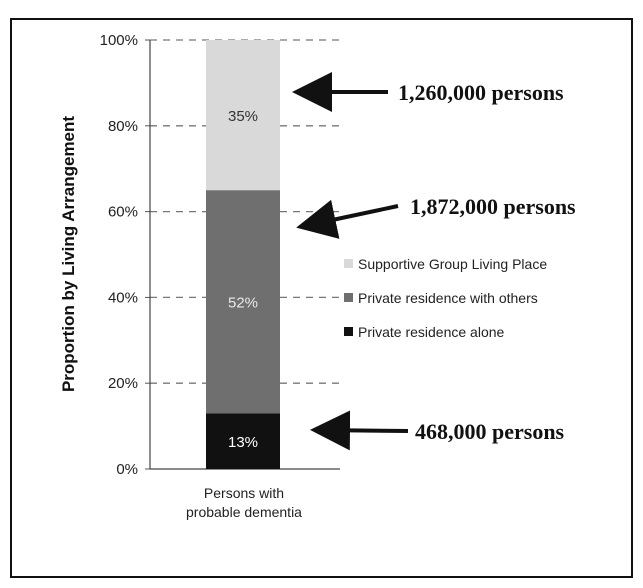  I want to click on y-tick-label: 0%, so click(127, 469).